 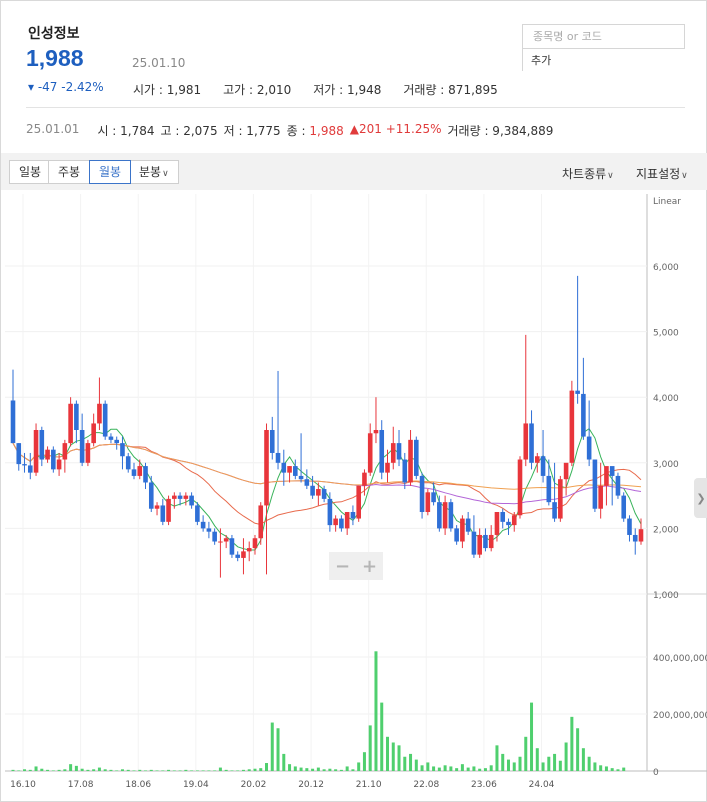 What do you see at coordinates (327, 489) in the screenshot?
I see `moving-average-line` at bounding box center [327, 489].